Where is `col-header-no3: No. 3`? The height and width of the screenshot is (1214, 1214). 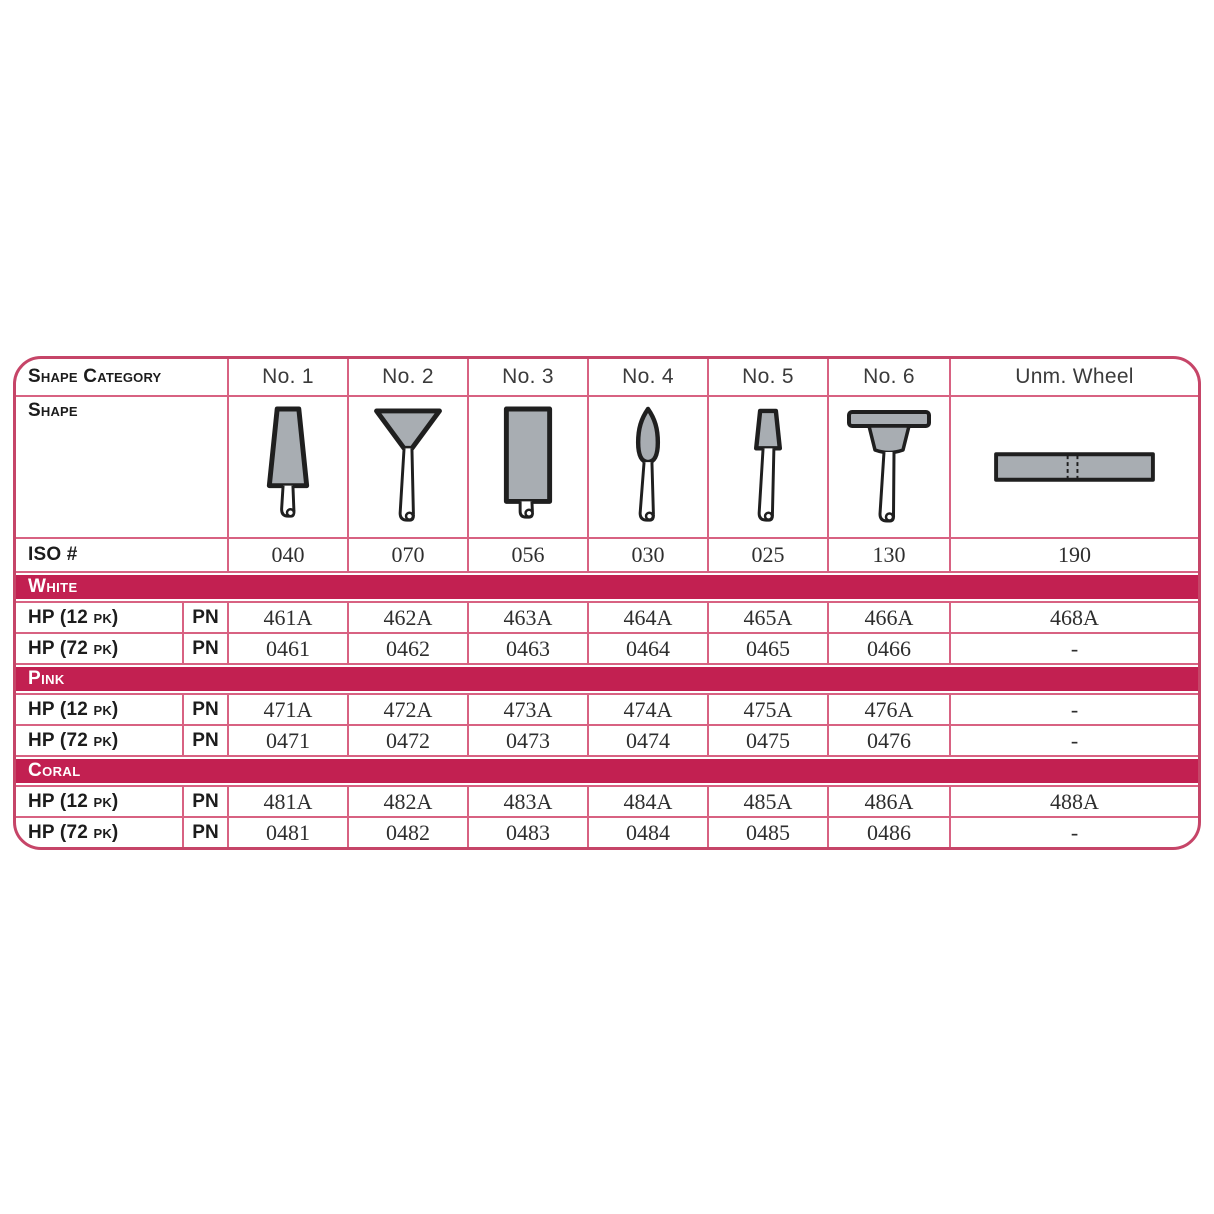
col-header-no3: No. 3 is located at coordinates (529, 377).